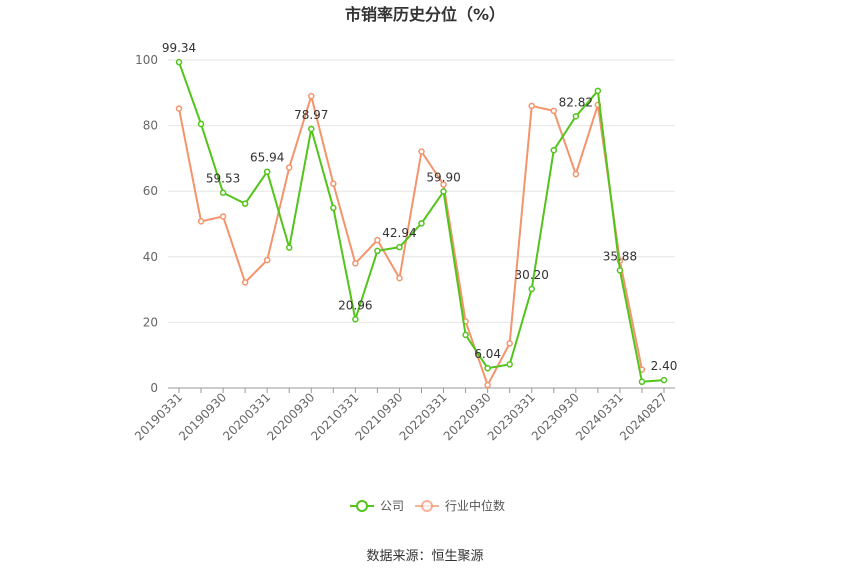 The image size is (850, 575). I want to click on data-label: 78.97, so click(311, 115).